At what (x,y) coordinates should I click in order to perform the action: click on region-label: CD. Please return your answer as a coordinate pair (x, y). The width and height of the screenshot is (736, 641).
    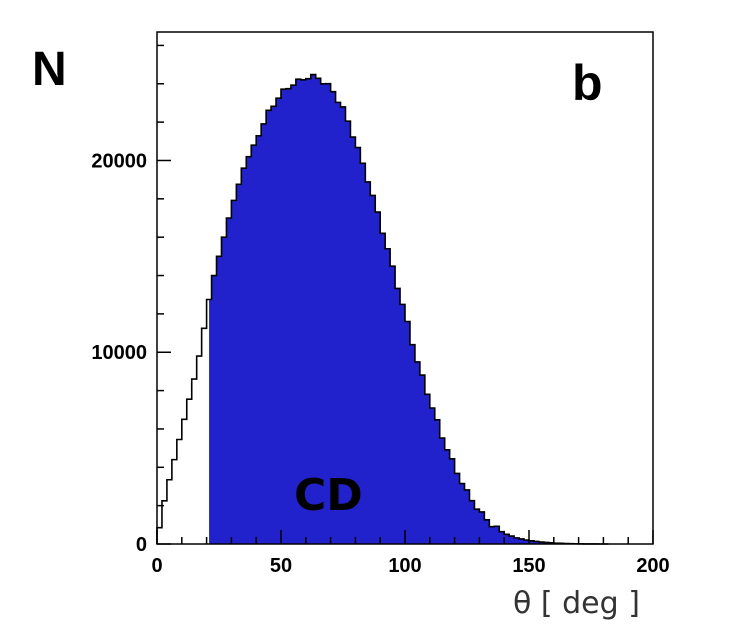
    Looking at the image, I should click on (328, 495).